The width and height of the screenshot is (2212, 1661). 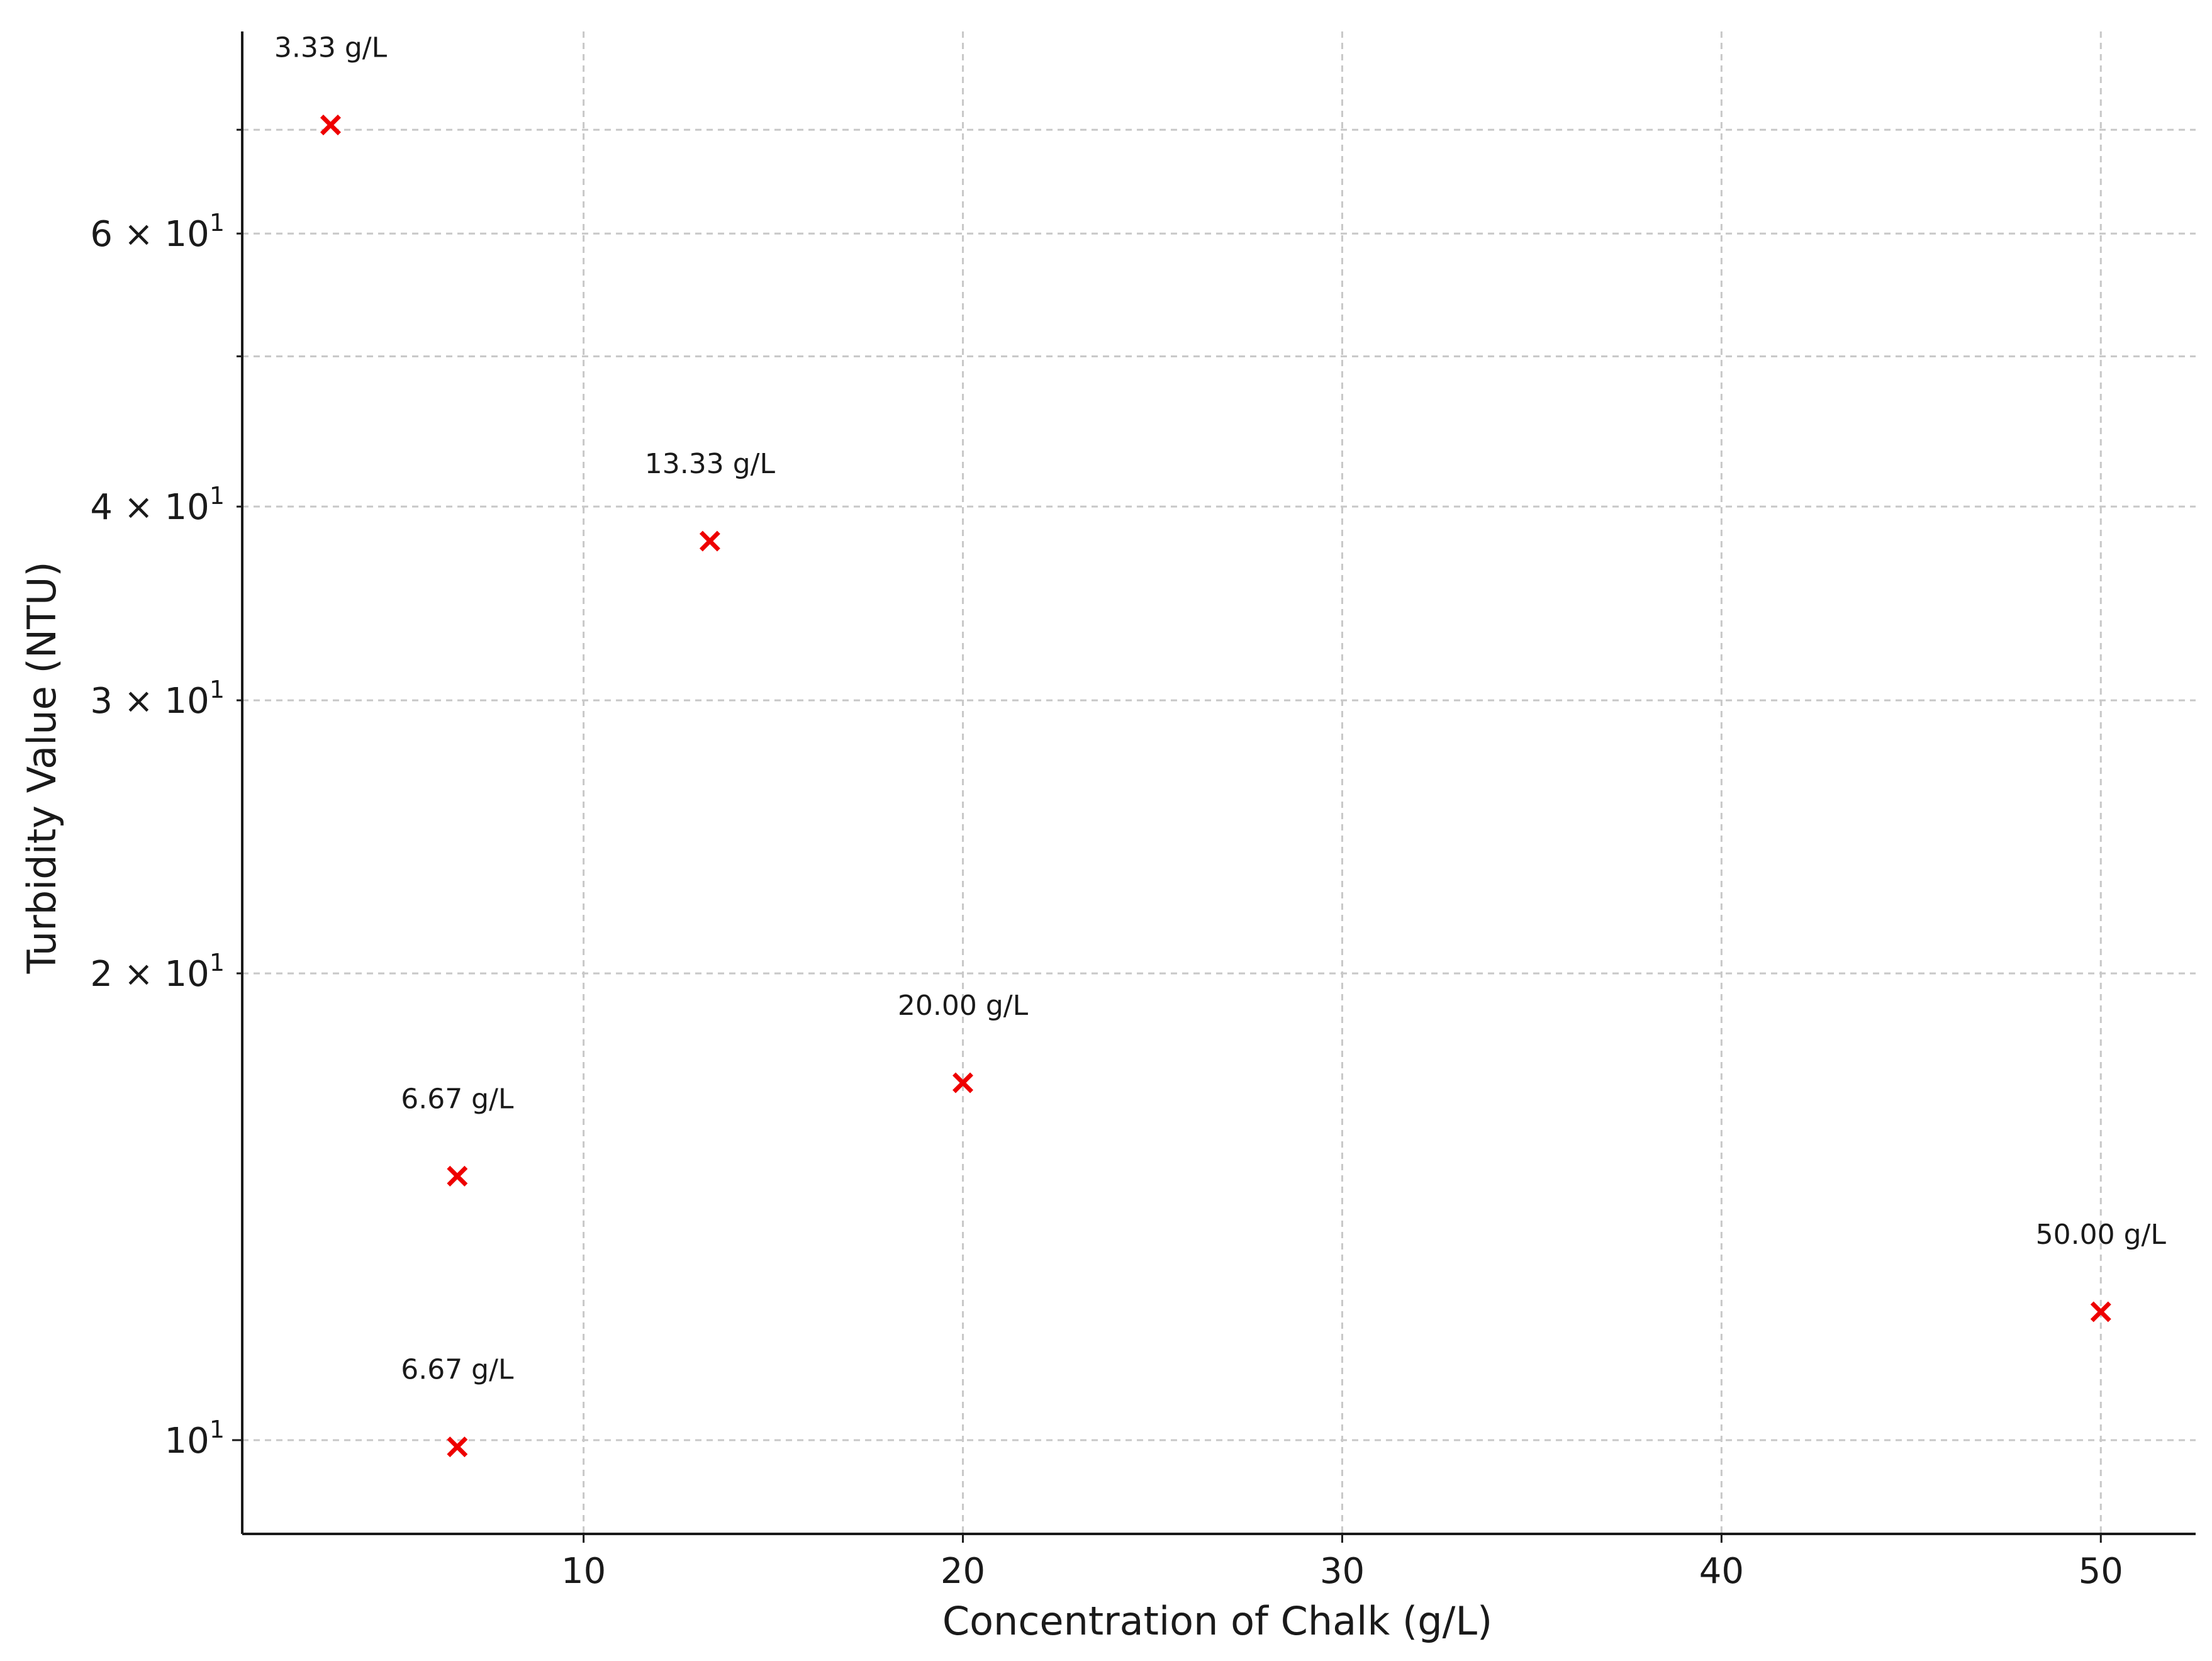 I want to click on y-tick-label: 4 × 10¹, so click(x=157, y=505).